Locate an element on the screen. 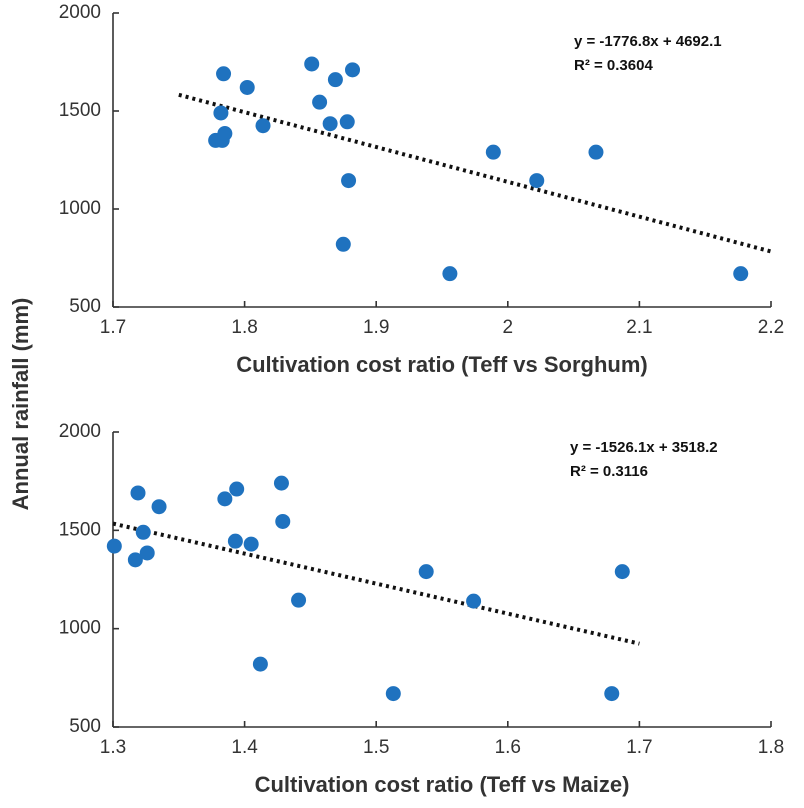 The width and height of the screenshot is (804, 808). panel-2-x-axis-label: Cultivation cost ratio (Teff vs Maize) is located at coordinates (442, 784).